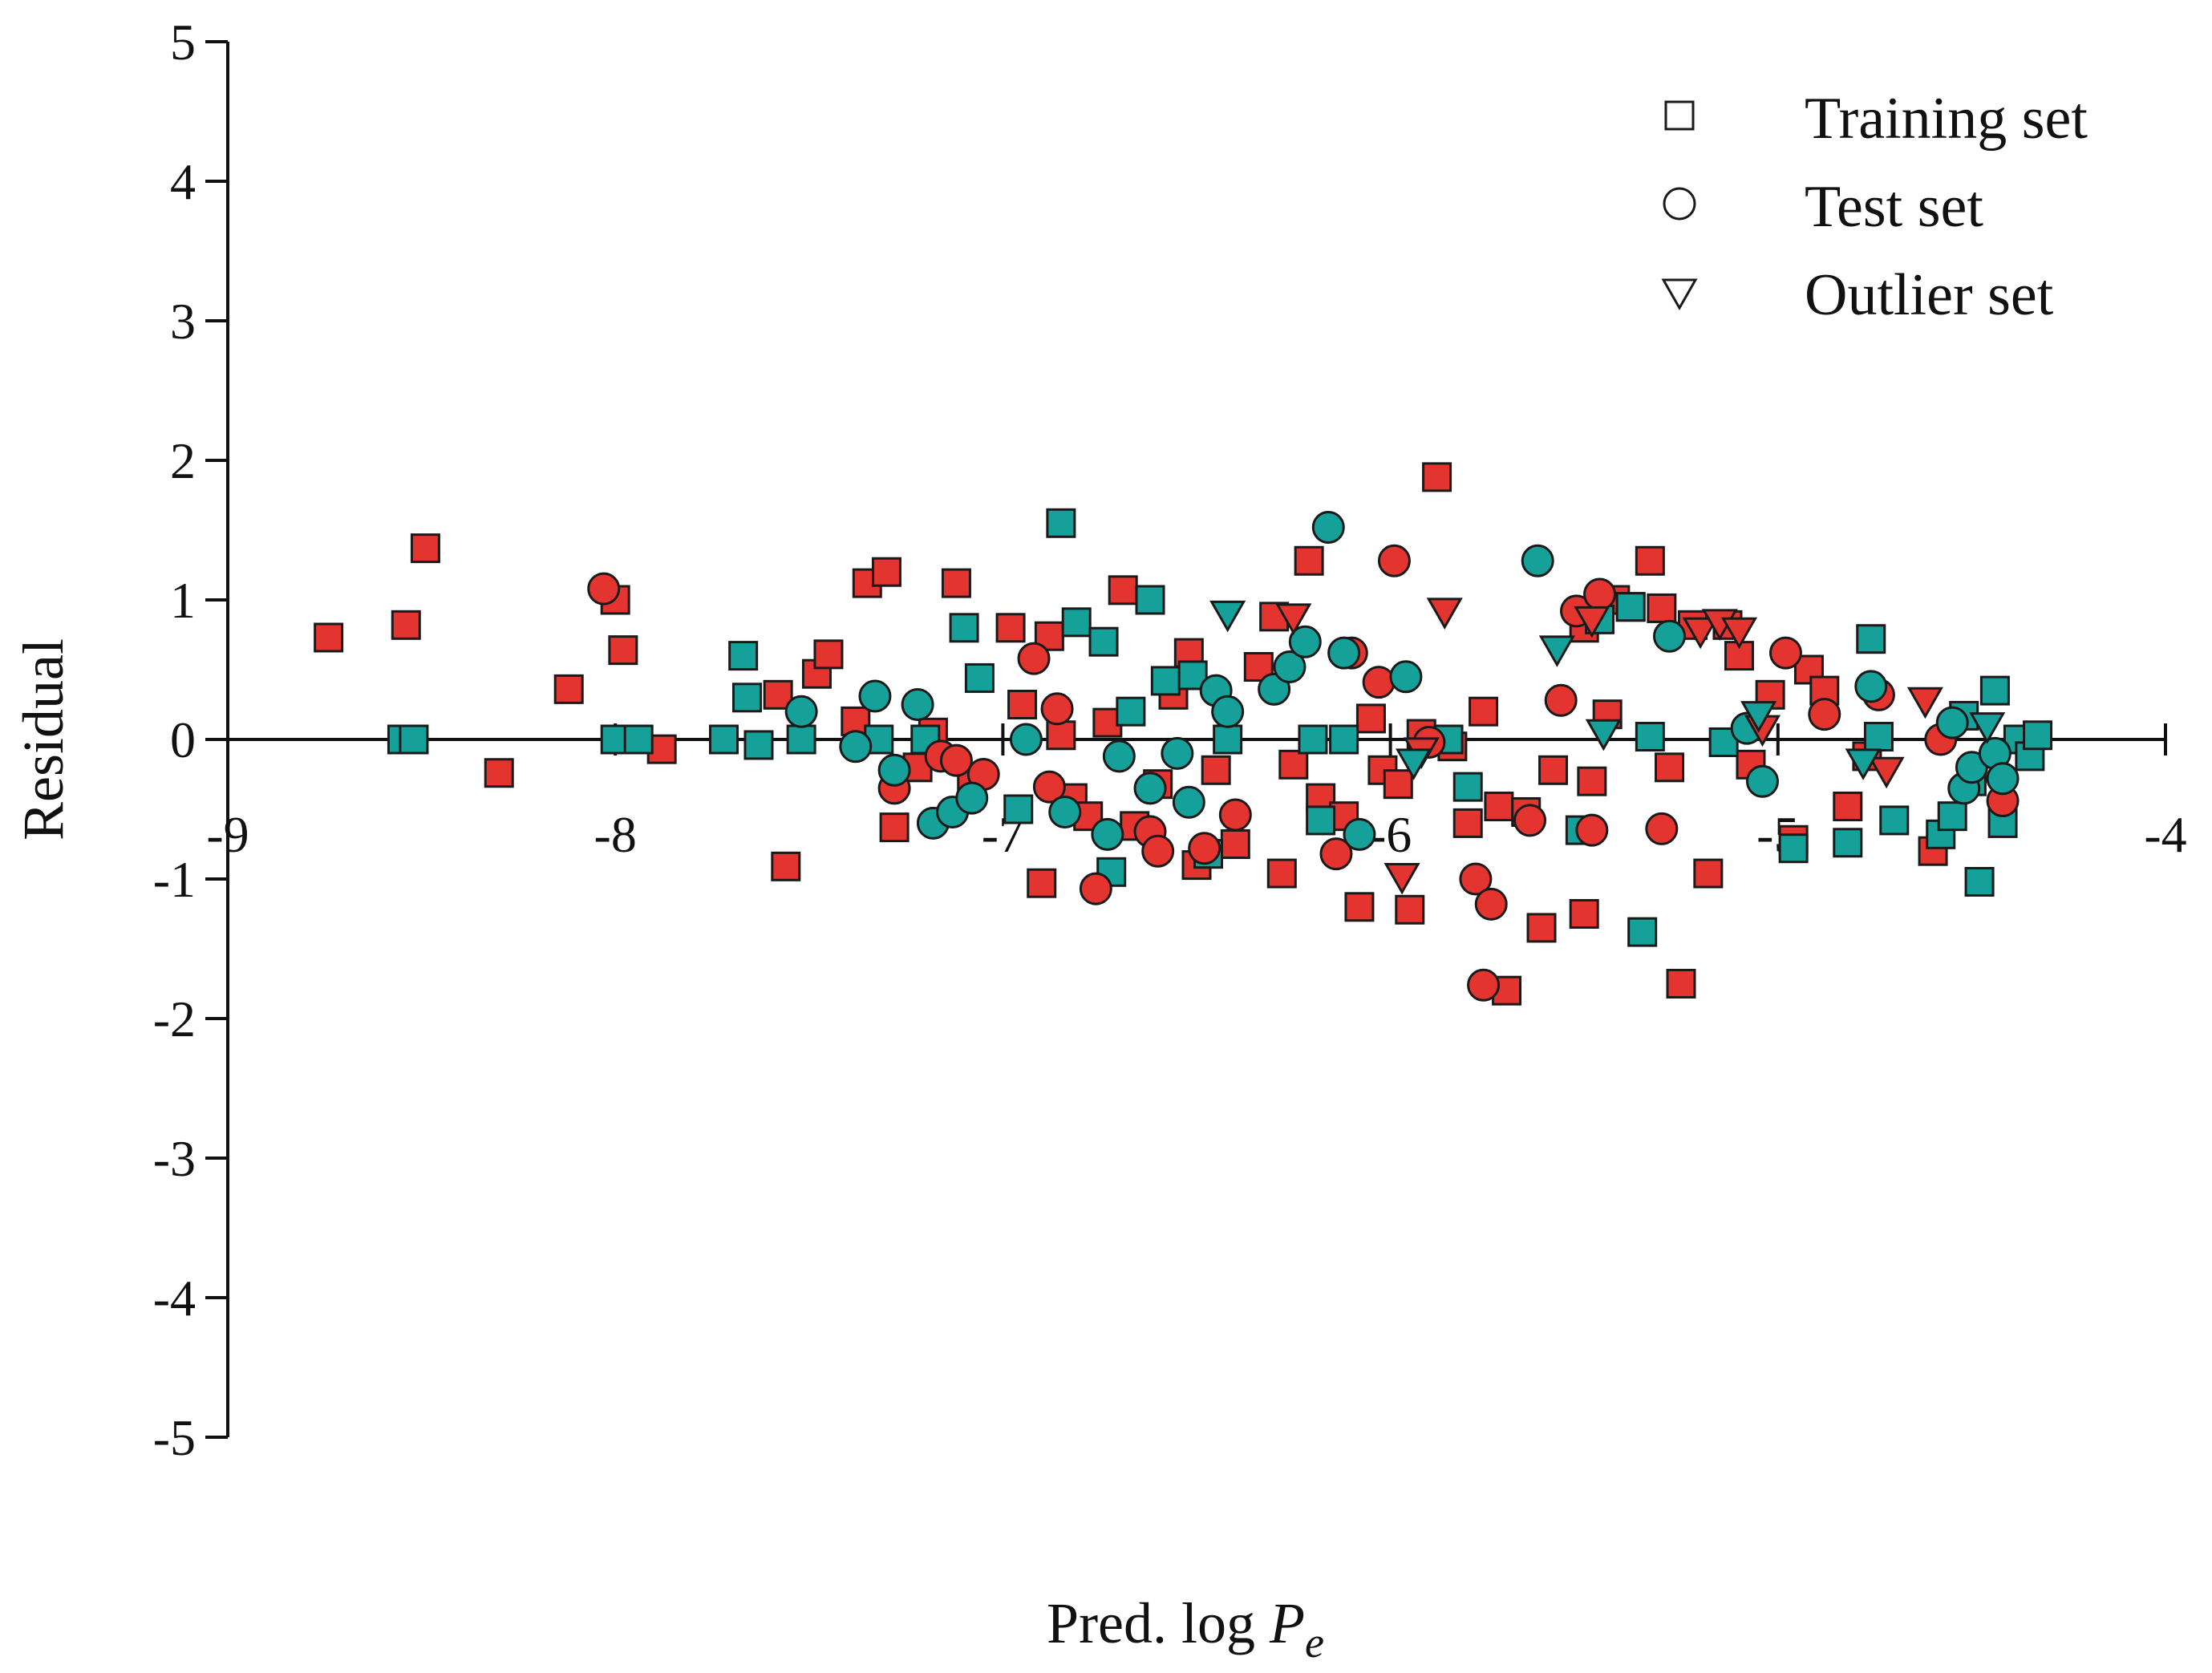  I want to click on legend-square-marker, so click(1679, 115).